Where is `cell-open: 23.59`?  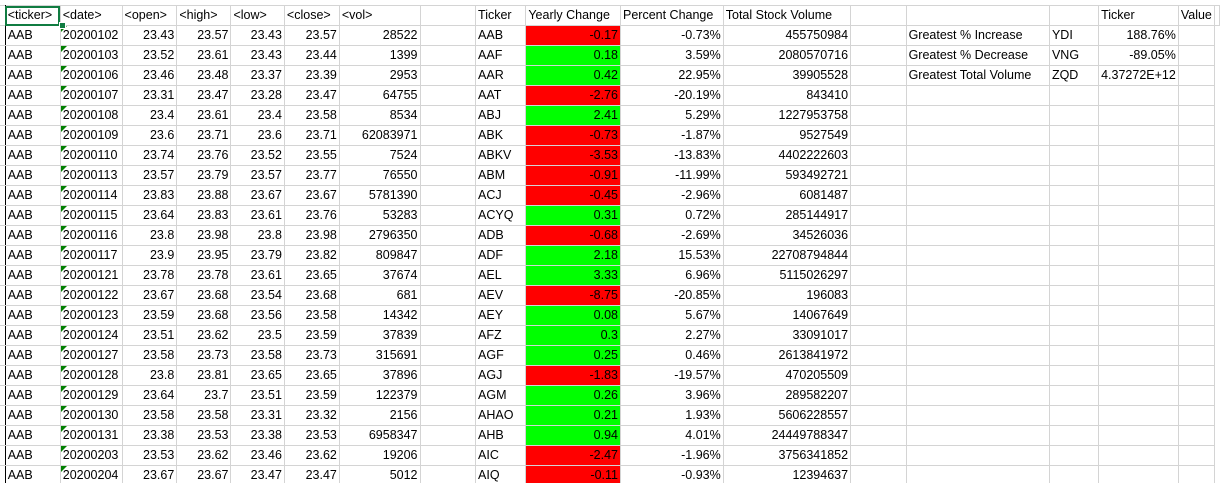 cell-open: 23.59 is located at coordinates (150, 315).